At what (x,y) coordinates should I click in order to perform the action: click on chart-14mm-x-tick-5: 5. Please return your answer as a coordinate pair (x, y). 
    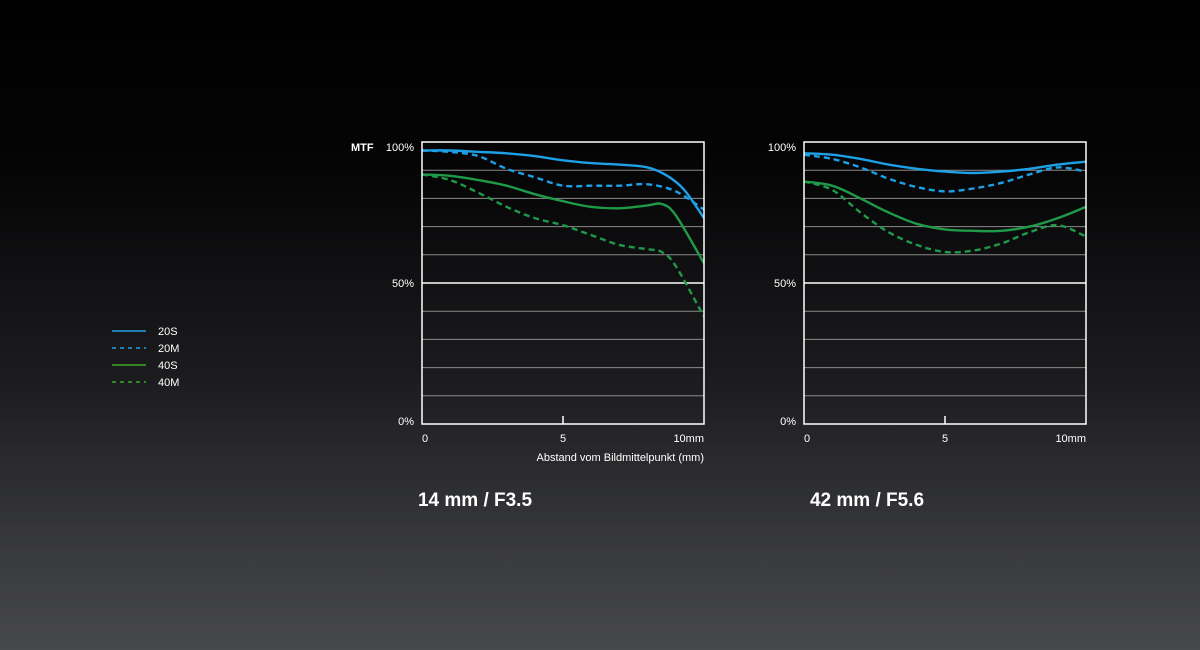
    Looking at the image, I should click on (563, 439).